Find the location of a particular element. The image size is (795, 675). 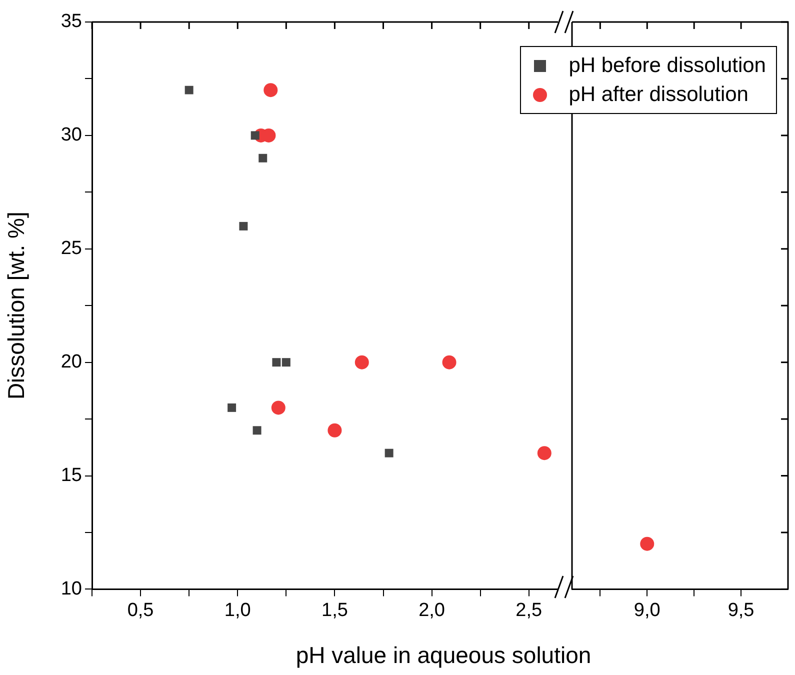

x-tick-label: 2,5 is located at coordinates (529, 610).